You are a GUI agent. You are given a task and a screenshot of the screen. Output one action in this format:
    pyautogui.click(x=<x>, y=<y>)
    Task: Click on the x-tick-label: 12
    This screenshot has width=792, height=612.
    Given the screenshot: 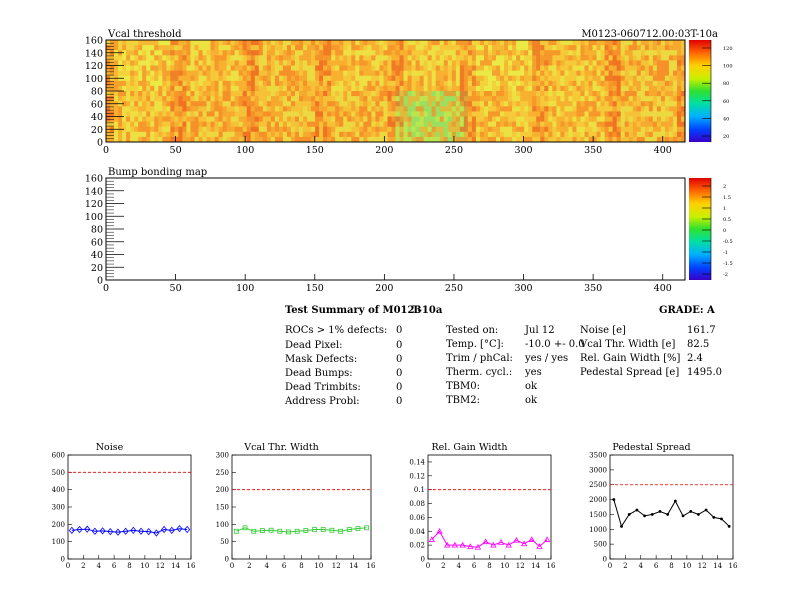 What is the action you would take?
    pyautogui.click(x=160, y=566)
    